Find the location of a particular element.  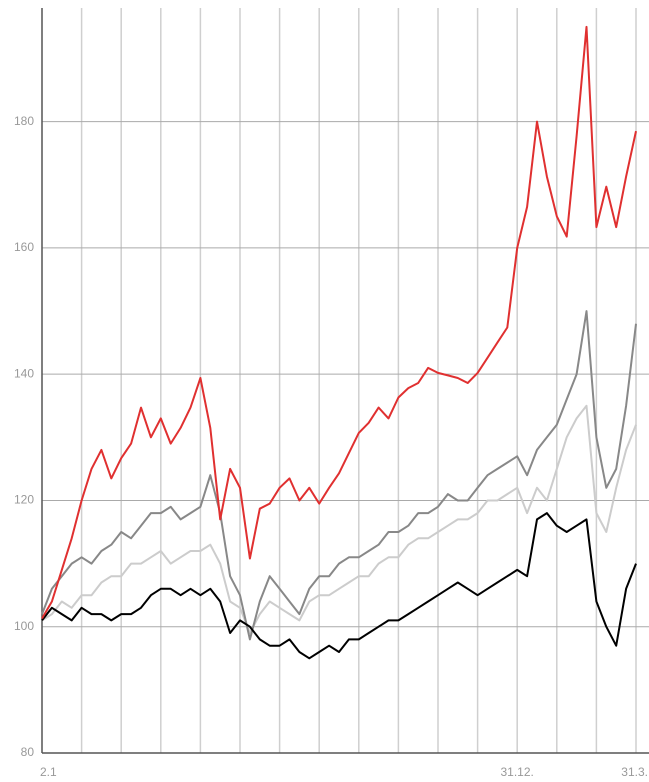

x-tick-label: 2.1 is located at coordinates (48, 772).